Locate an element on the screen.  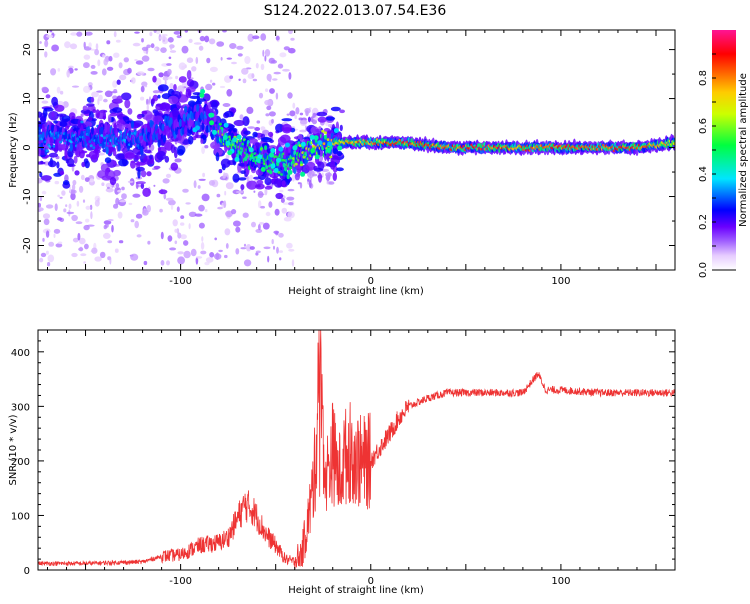
y-tick-label: 0 is located at coordinates (27, 571).